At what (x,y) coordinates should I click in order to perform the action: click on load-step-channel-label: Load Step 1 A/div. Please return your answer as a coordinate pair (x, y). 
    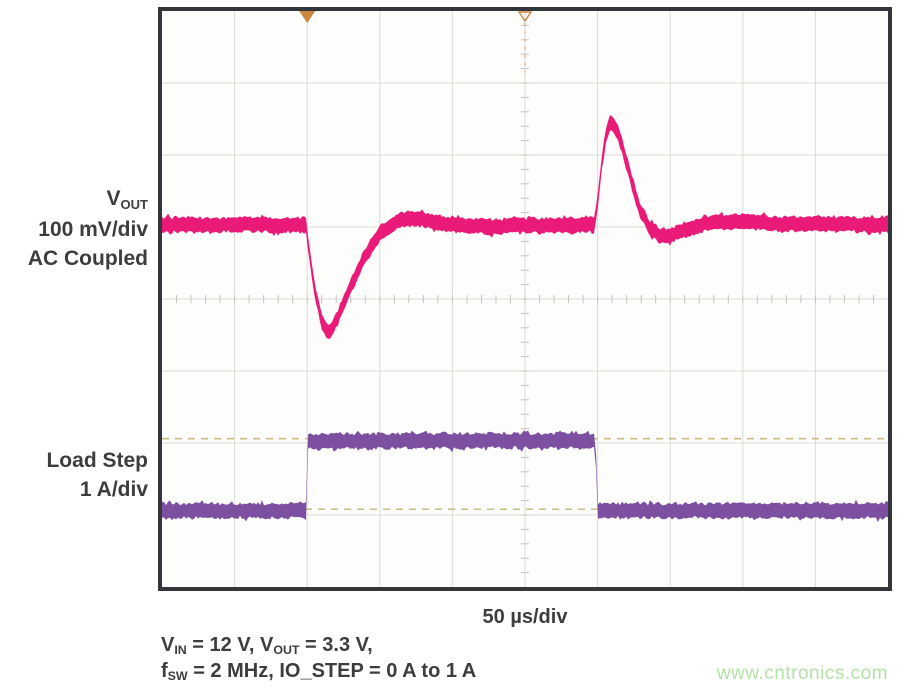
    Looking at the image, I should click on (74, 475).